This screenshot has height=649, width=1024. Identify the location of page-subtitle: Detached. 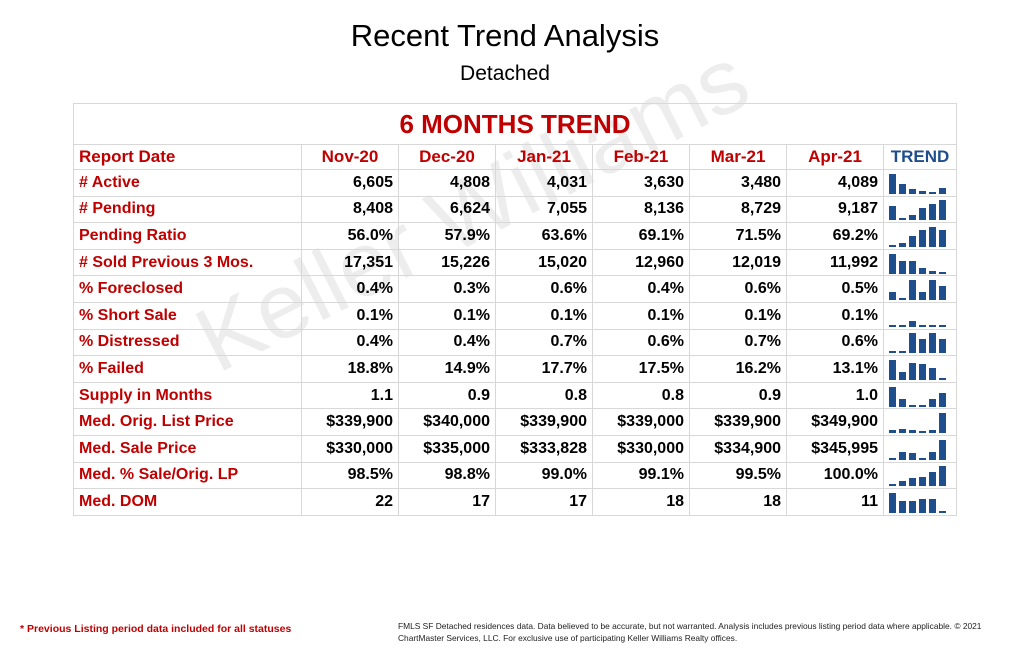
(505, 73).